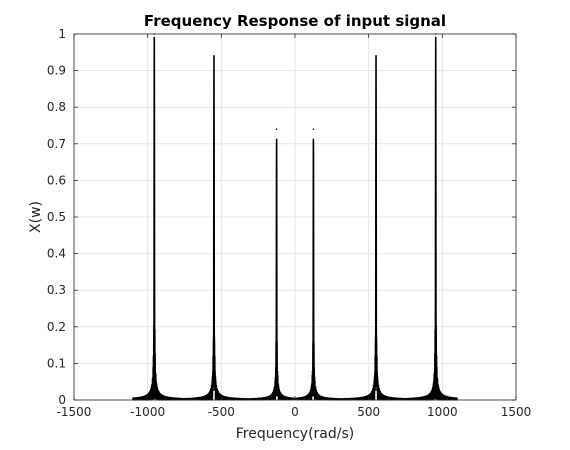 This screenshot has width=570, height=450. What do you see at coordinates (147, 412) in the screenshot?
I see `x-tick-label: -1000` at bounding box center [147, 412].